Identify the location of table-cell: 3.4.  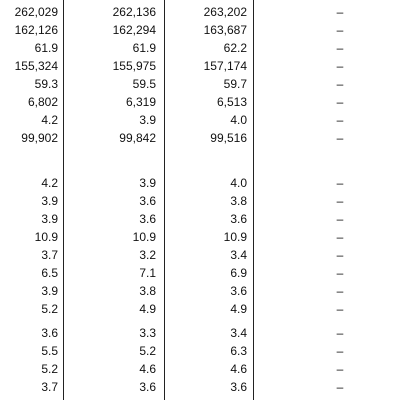
(238, 255).